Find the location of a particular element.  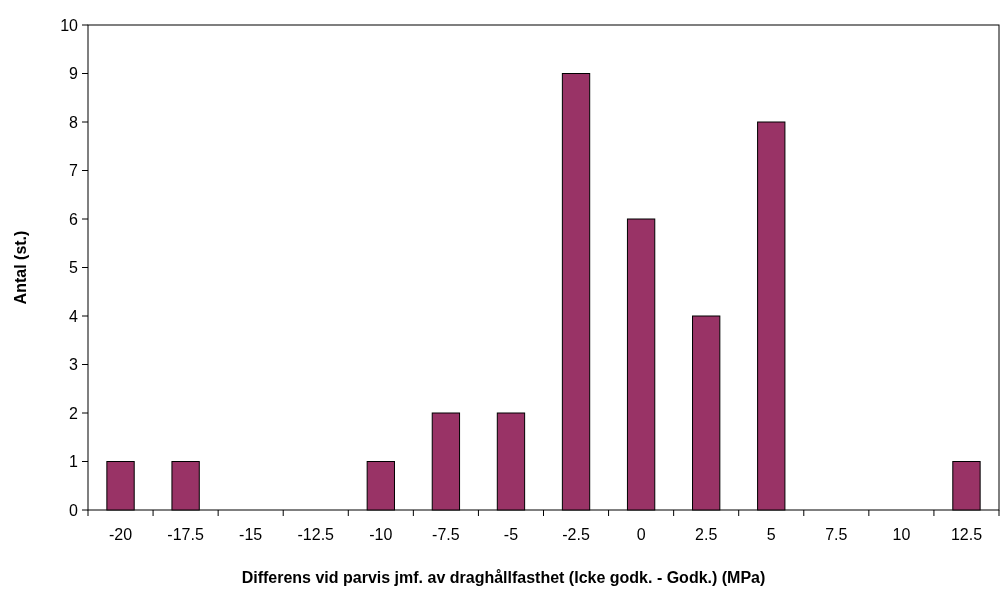

x-tick-label: -7.5 is located at coordinates (446, 534).